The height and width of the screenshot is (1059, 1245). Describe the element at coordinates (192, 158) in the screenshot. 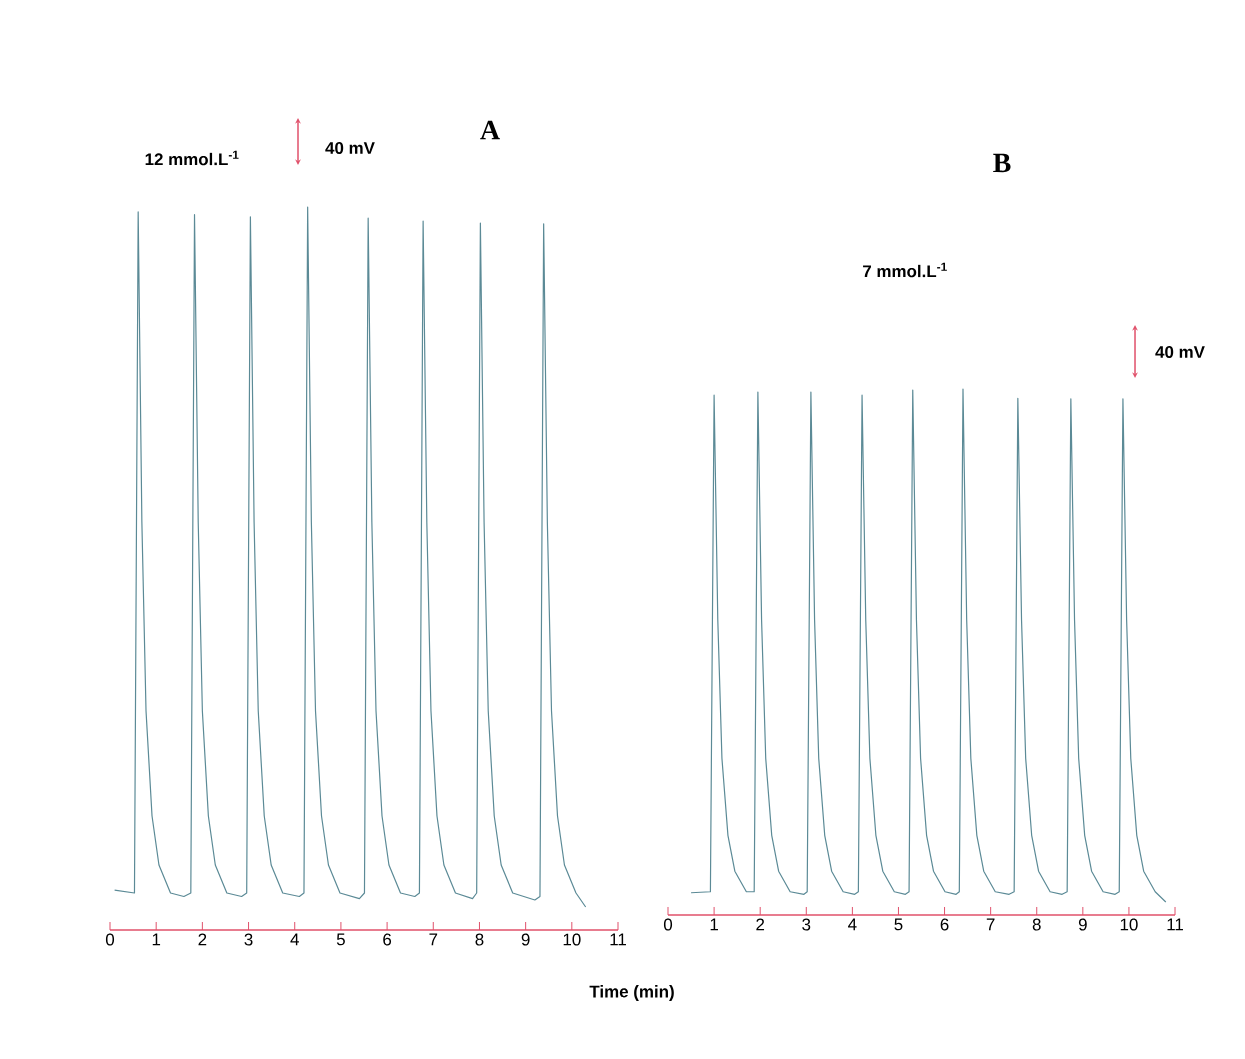

I see `text: 12 mmol.L$^{-1}$` at that location.